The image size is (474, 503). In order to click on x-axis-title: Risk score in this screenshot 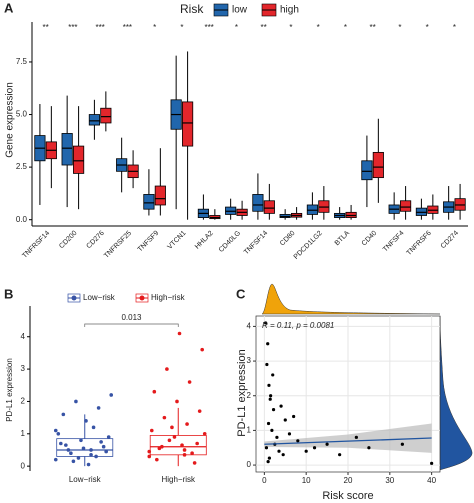, I will do `click(347, 496)`.